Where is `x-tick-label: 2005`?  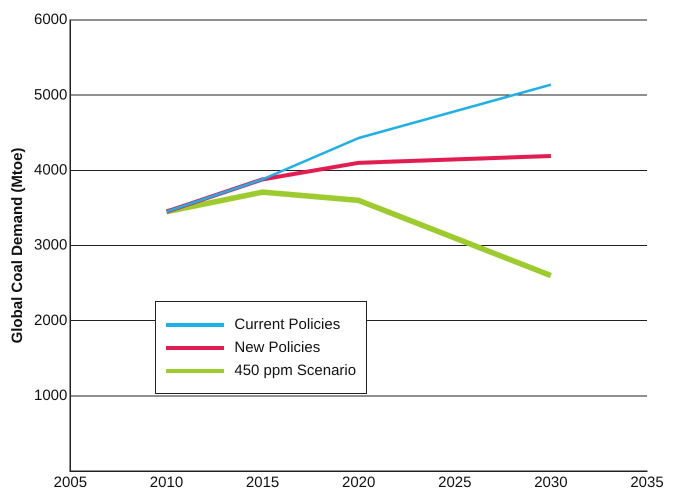
x-tick-label: 2005 is located at coordinates (71, 483).